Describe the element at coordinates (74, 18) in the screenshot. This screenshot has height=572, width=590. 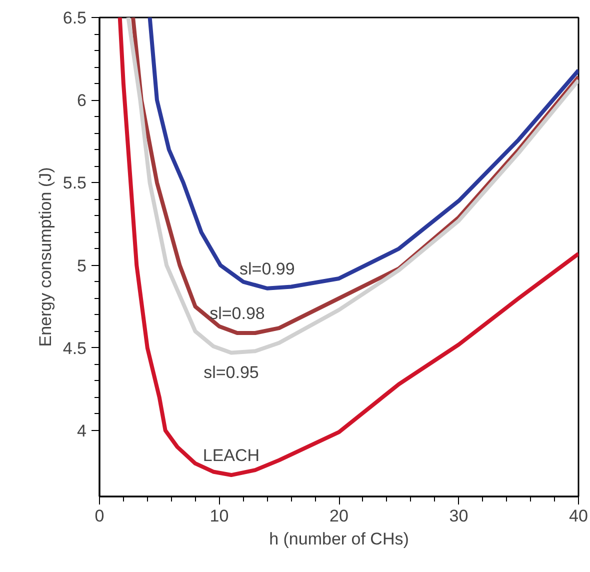
I see `y-tick-label: 6.5` at that location.